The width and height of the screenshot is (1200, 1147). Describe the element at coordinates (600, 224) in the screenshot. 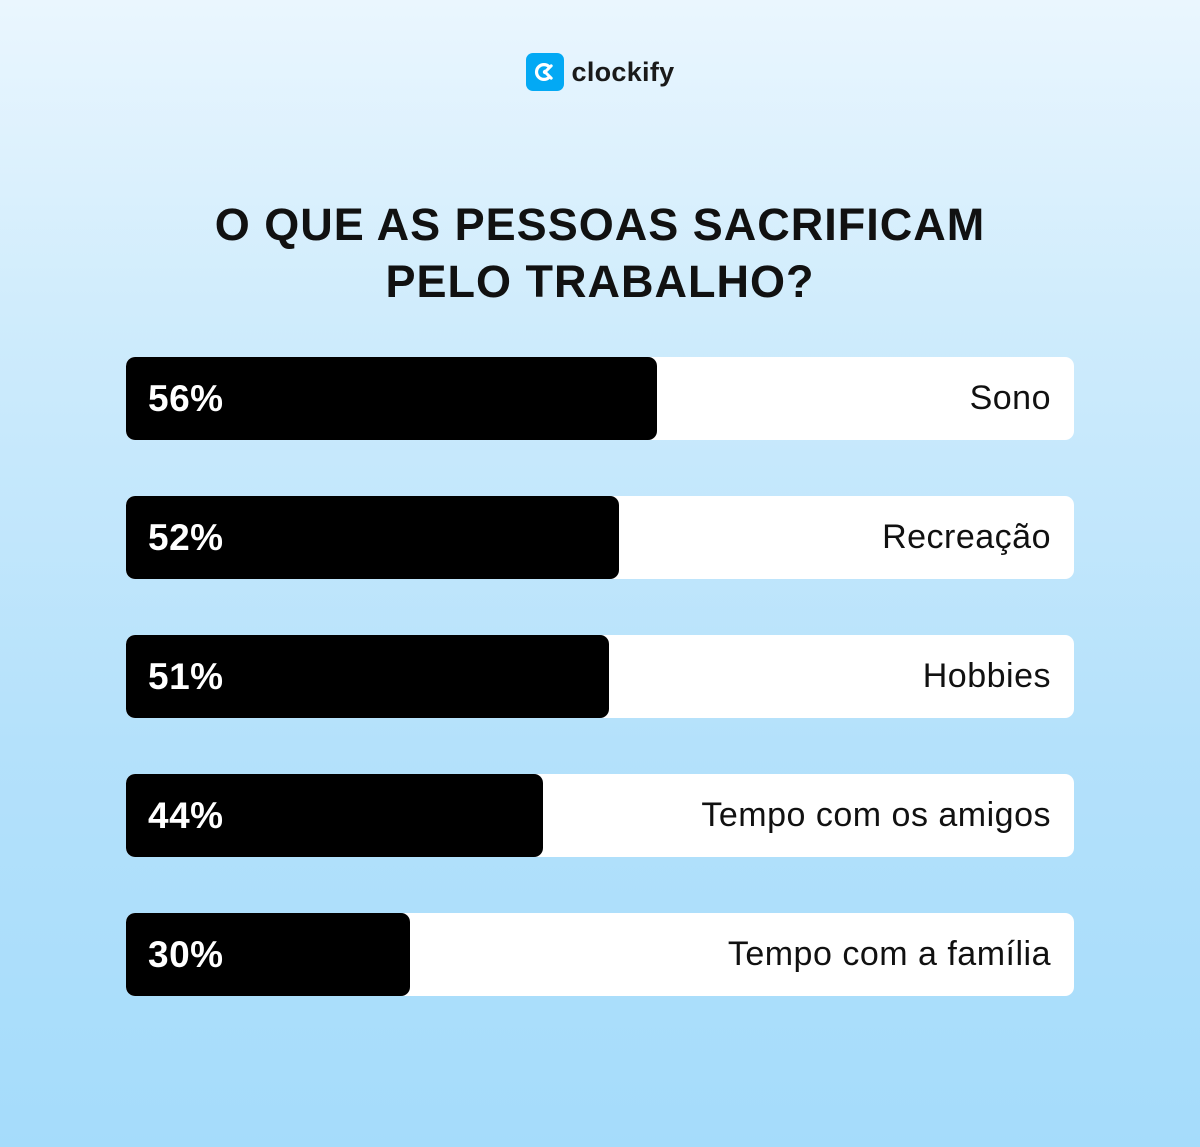

I see `chart-title-line-1: O QUE AS PESSOAS SACRIFICAM` at that location.